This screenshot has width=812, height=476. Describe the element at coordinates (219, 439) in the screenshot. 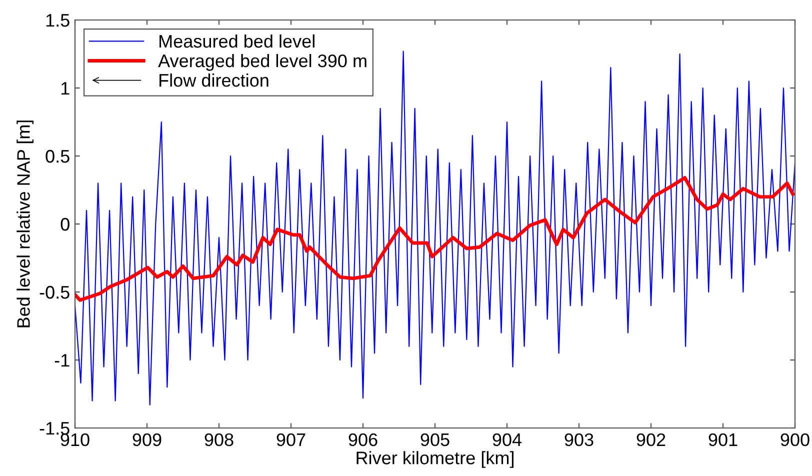

I see `x-tick-label: 908` at that location.